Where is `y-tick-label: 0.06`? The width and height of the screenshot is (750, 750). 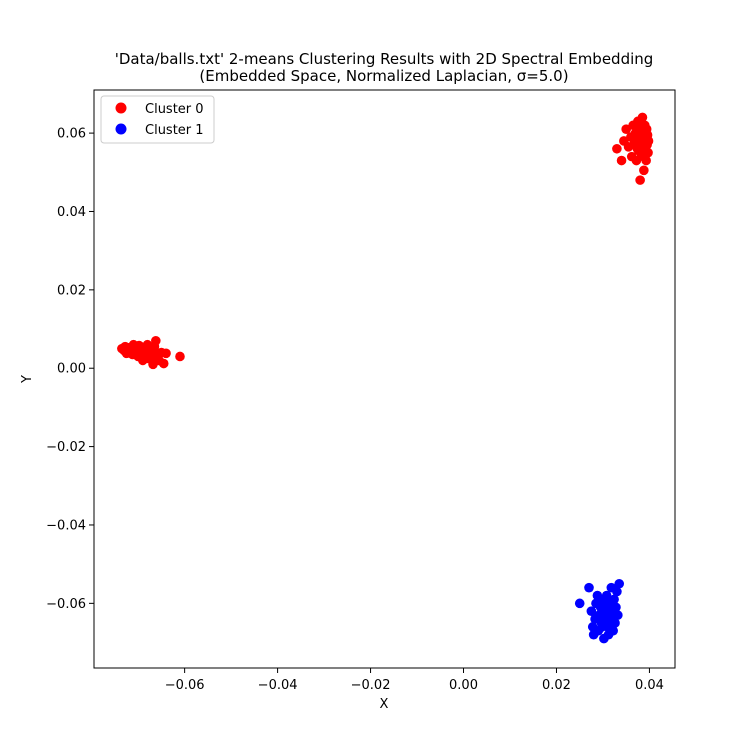 y-tick-label: 0.06 is located at coordinates (71, 134).